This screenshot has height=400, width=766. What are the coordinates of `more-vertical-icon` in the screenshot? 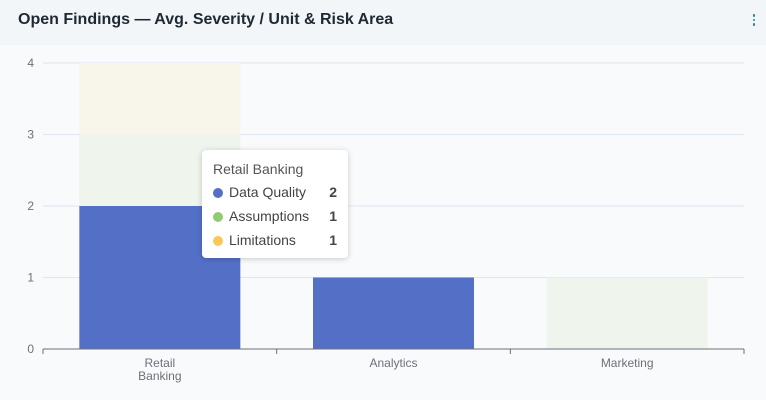 It's located at (754, 22).